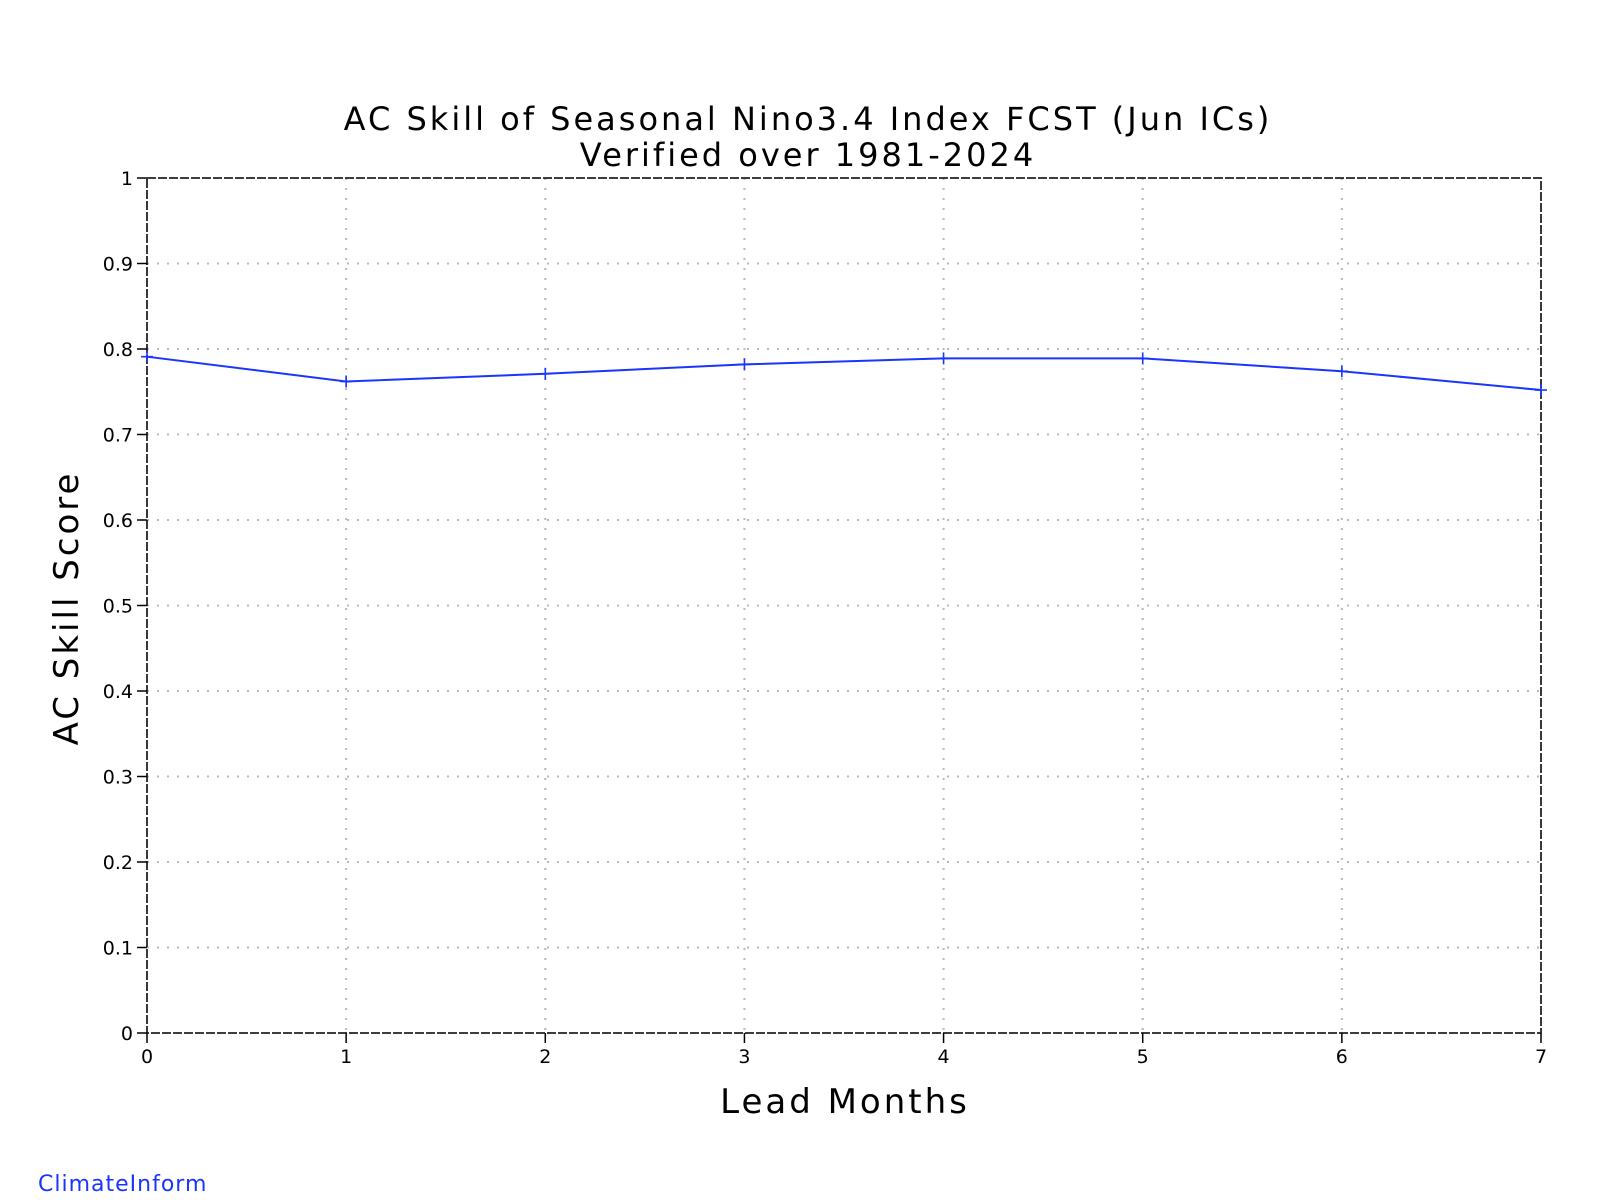 Image resolution: width=1600 pixels, height=1200 pixels. Describe the element at coordinates (808, 155) in the screenshot. I see `chart-subtitle: Verified over 1981-2024` at that location.